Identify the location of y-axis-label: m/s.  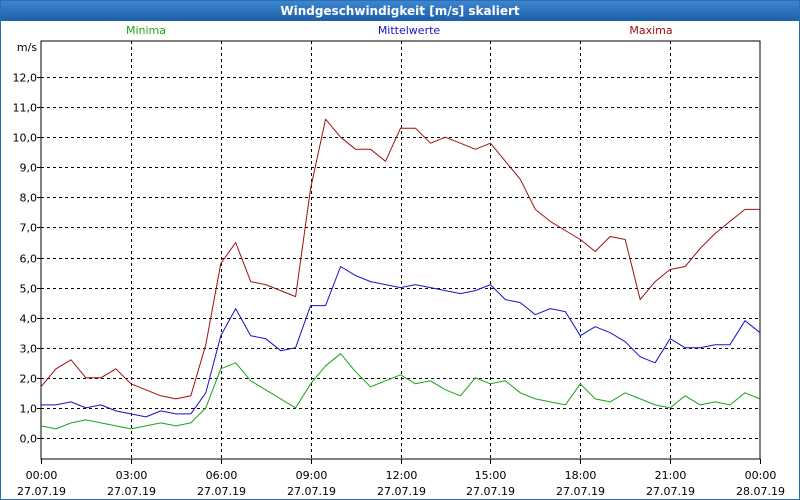
(27, 47).